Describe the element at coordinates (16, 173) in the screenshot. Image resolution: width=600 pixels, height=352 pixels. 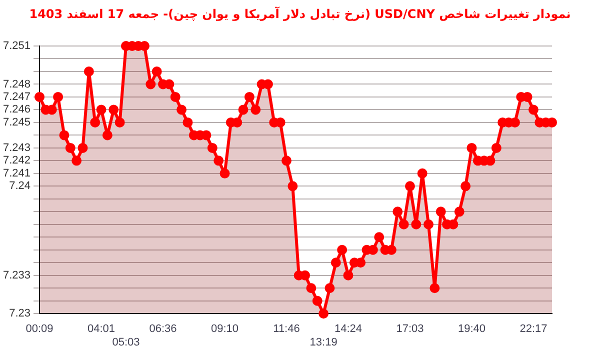
I see `y-tick-label: 7.241` at that location.